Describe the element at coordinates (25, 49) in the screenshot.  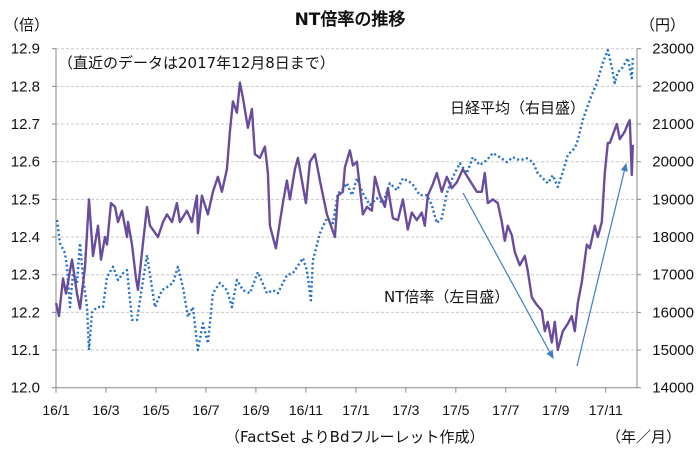
I see `left-tick-label: 12.9` at that location.